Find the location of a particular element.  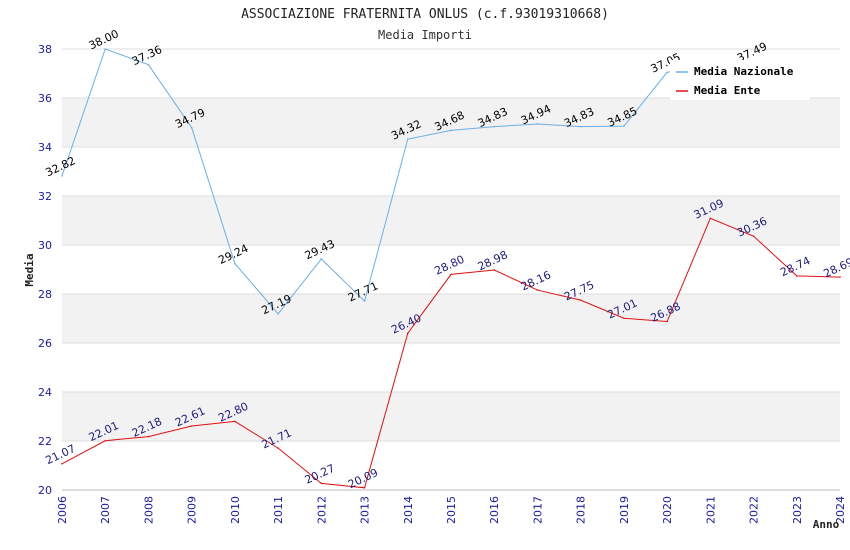

y-tick-label: 36 is located at coordinates (45, 98).